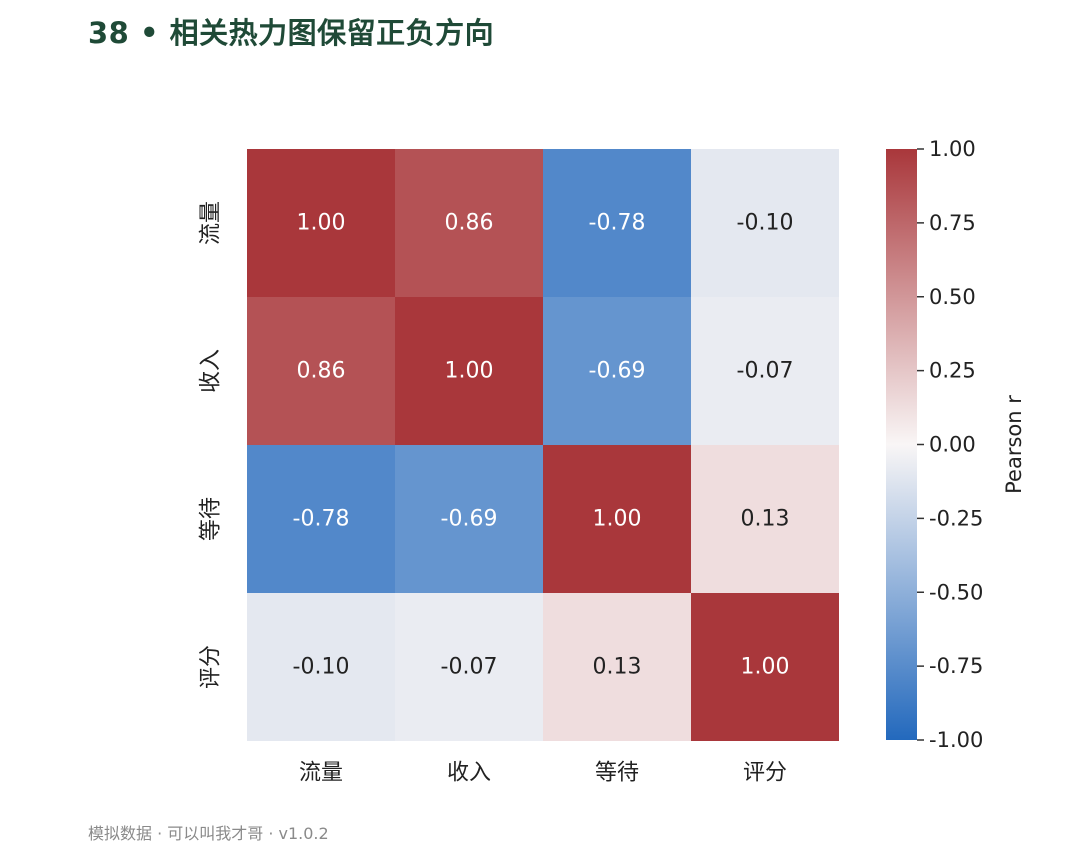 Image resolution: width=1080 pixels, height=849 pixels. What do you see at coordinates (952, 371) in the screenshot?
I see `colorbar-tick-label: 0.25` at bounding box center [952, 371].